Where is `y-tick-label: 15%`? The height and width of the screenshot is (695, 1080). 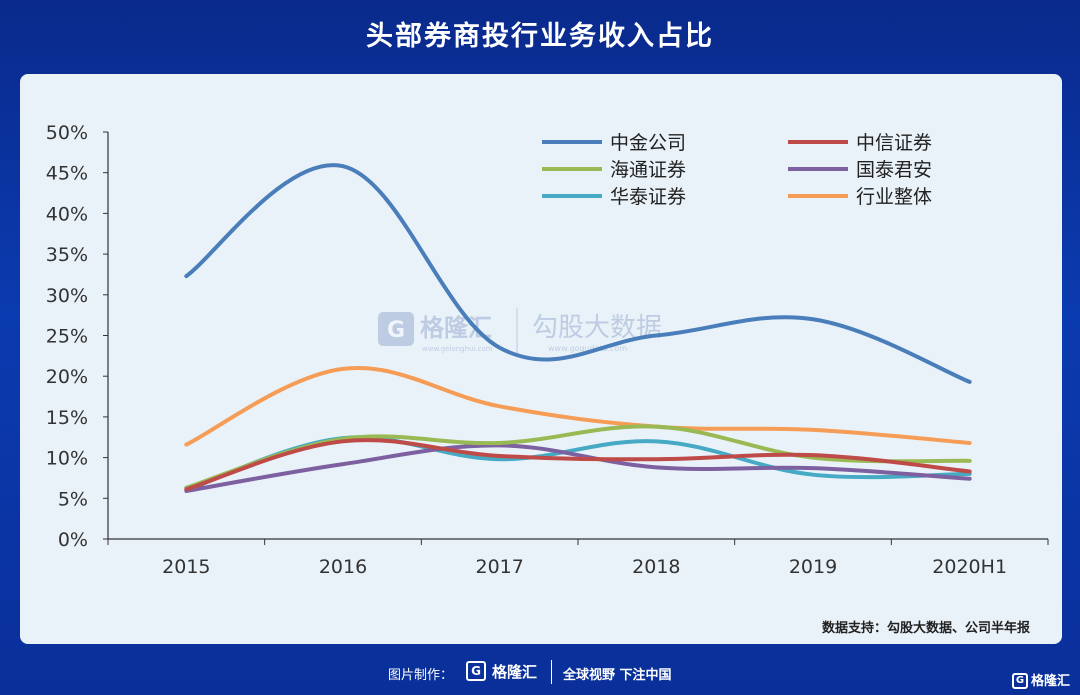
y-tick-label: 15% is located at coordinates (67, 418).